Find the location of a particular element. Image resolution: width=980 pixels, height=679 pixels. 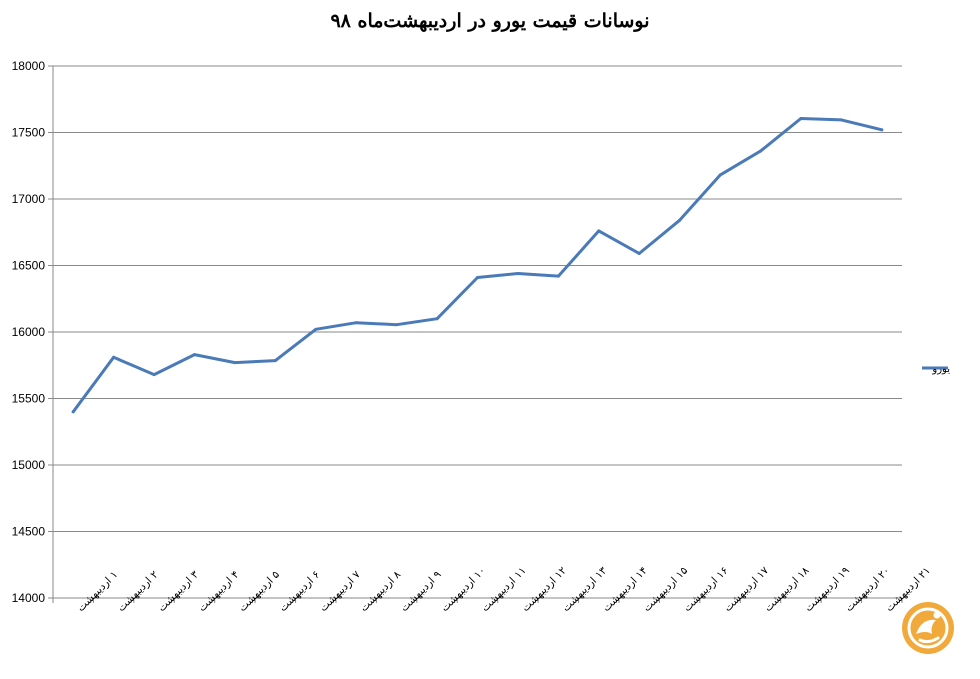

y-tick-label: 16500 is located at coordinates (29, 266).